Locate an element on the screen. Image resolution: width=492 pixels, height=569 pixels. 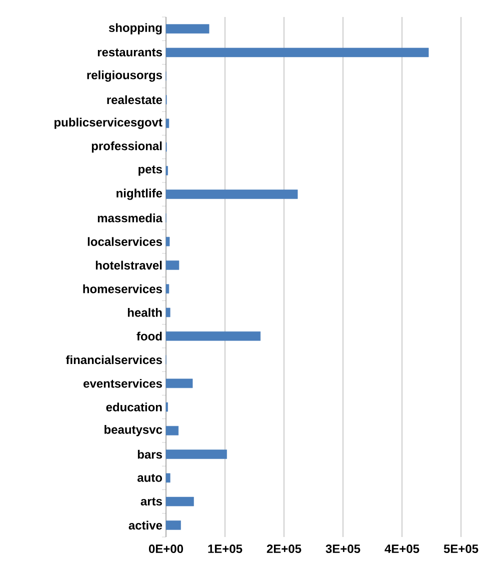
y-tick-label: restaurants is located at coordinates (130, 52).